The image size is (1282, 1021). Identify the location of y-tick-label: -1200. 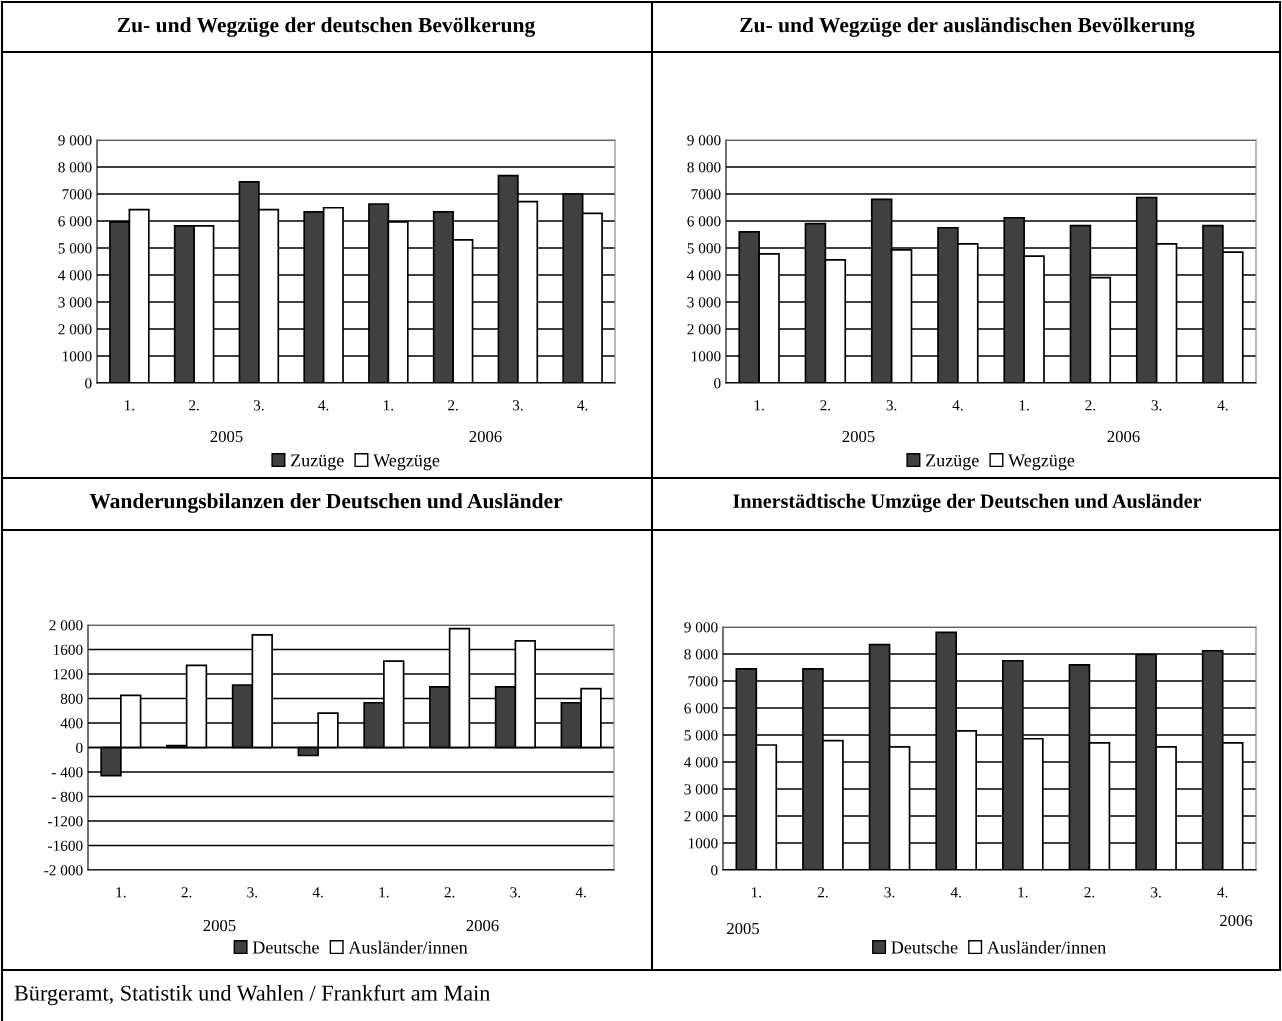
(65, 821).